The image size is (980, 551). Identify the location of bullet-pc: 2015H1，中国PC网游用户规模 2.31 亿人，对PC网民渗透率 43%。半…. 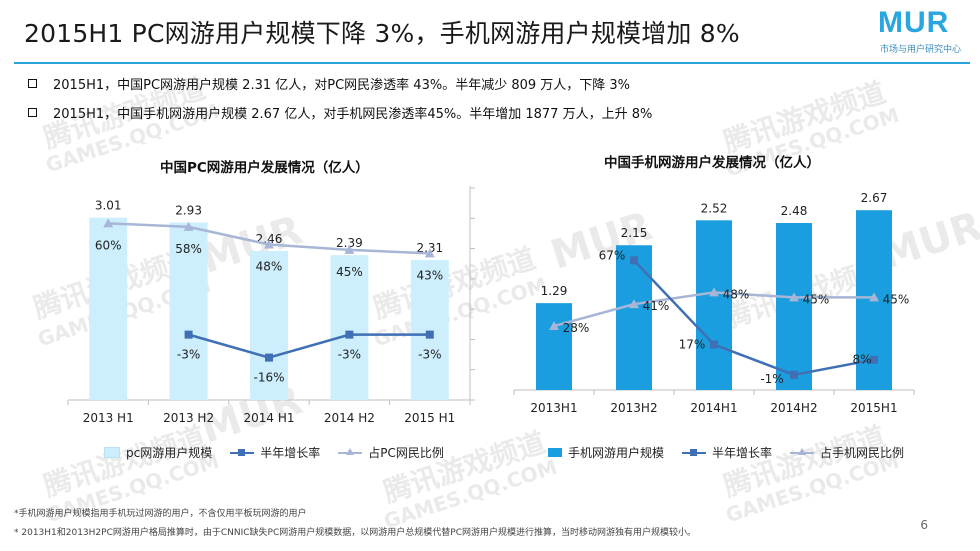
(329, 83).